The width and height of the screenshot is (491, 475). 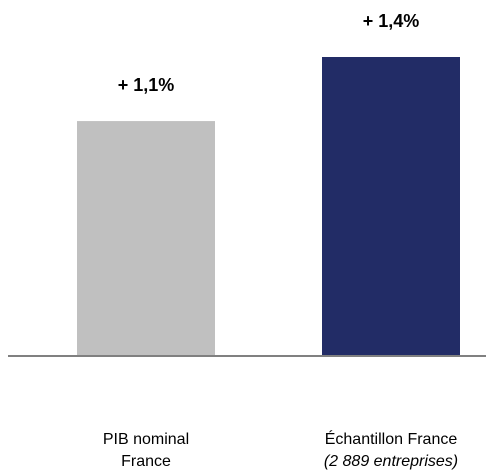 I want to click on data-label-2: + 1,4%, so click(x=391, y=21).